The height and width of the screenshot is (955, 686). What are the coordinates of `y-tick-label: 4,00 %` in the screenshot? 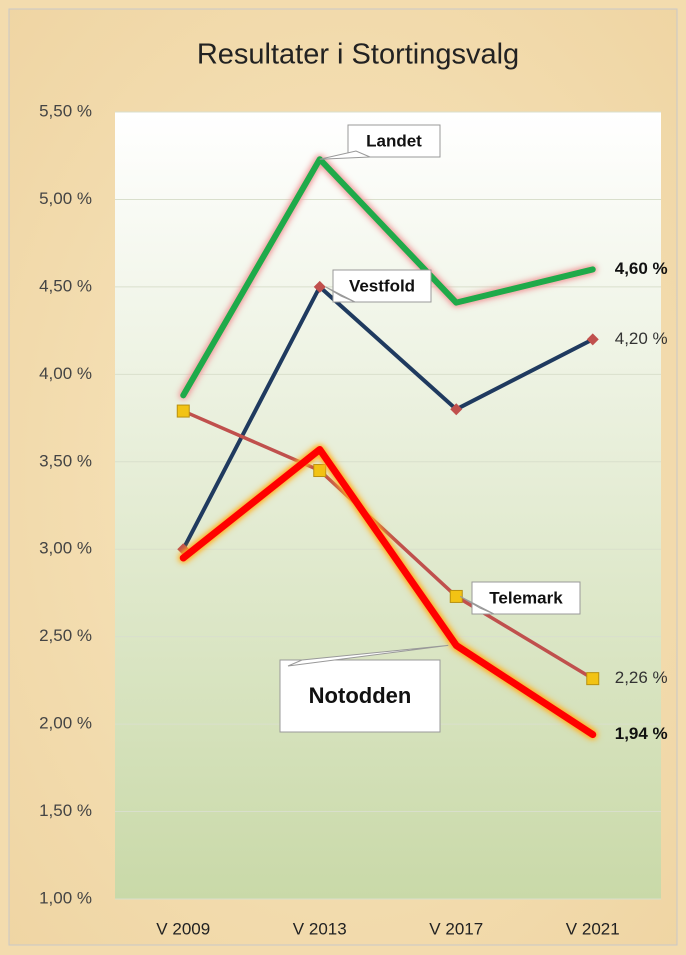 It's located at (65, 373).